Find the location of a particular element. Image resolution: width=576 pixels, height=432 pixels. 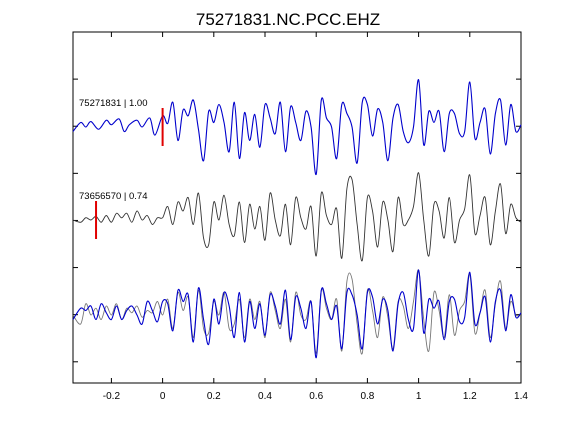

x-tick-label: 0 is located at coordinates (163, 396).